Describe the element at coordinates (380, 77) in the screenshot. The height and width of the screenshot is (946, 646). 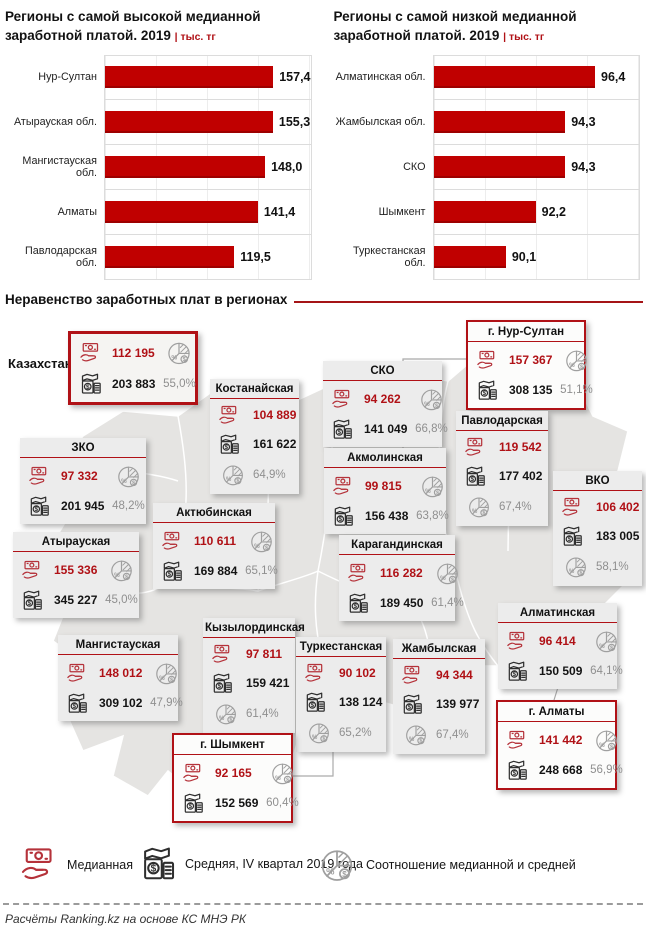
I see `category-label: Алматинская обл.` at that location.